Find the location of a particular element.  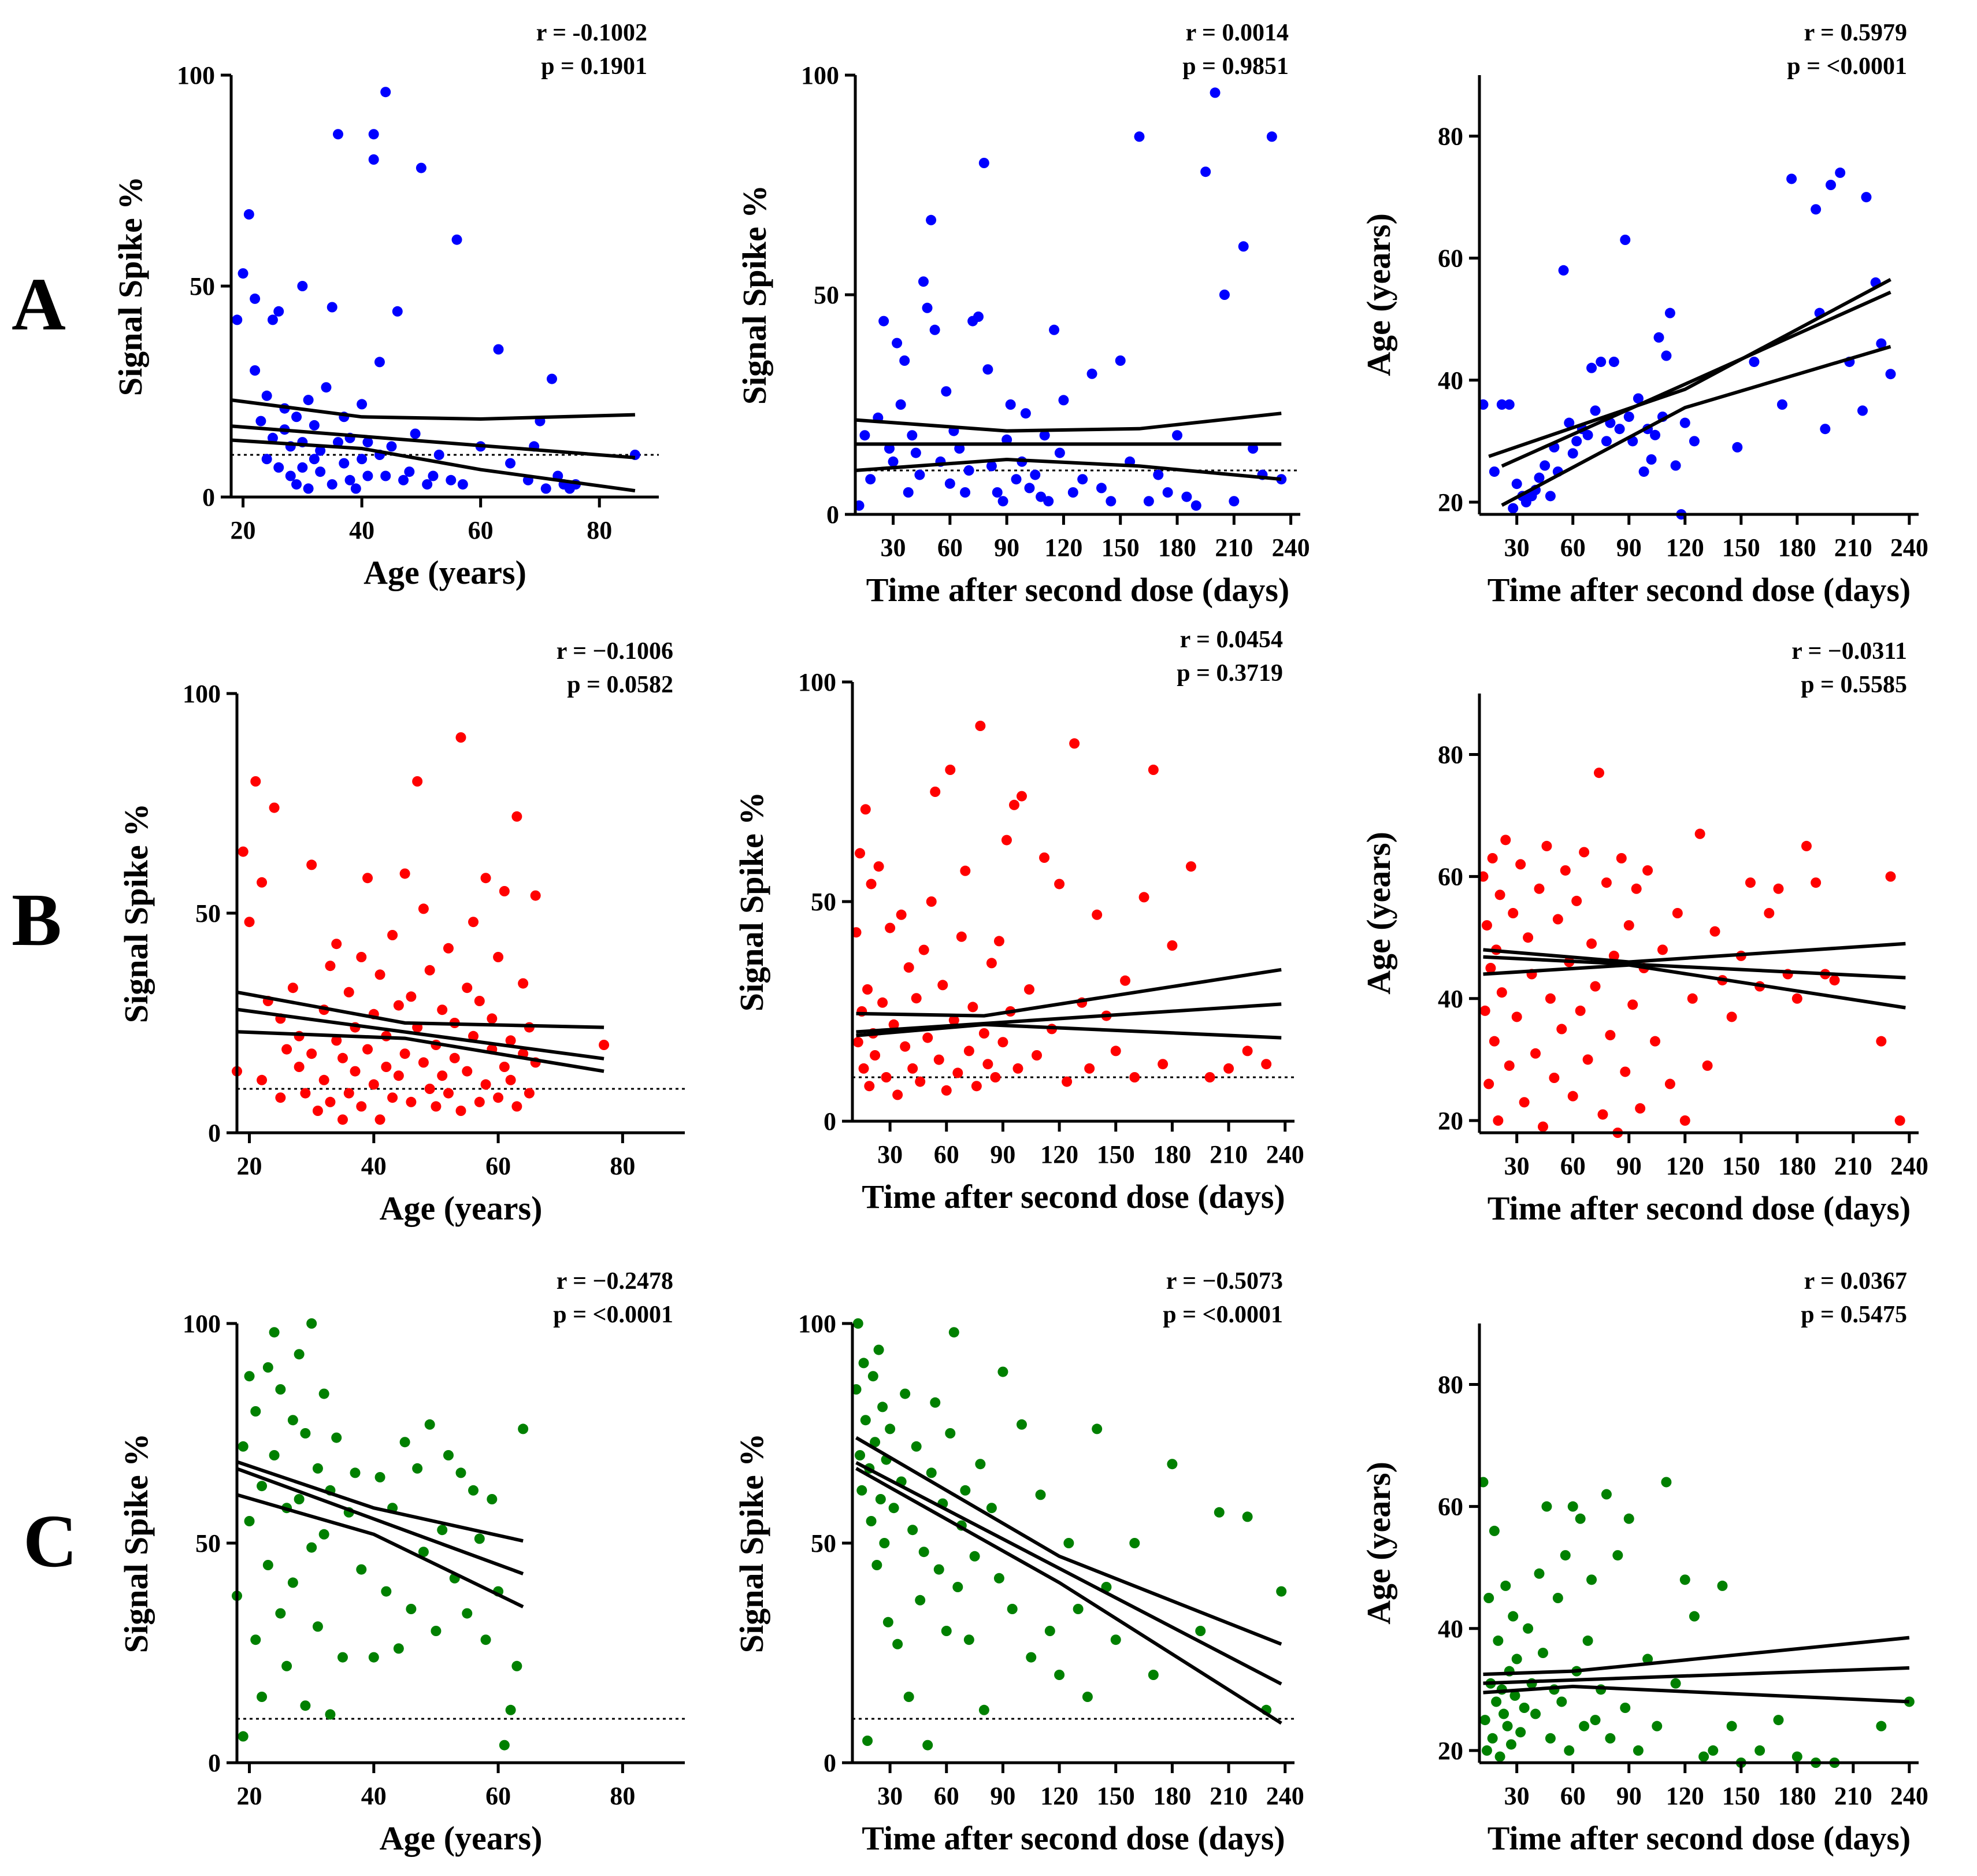

x-tick-label: 30 is located at coordinates (1517, 1166).